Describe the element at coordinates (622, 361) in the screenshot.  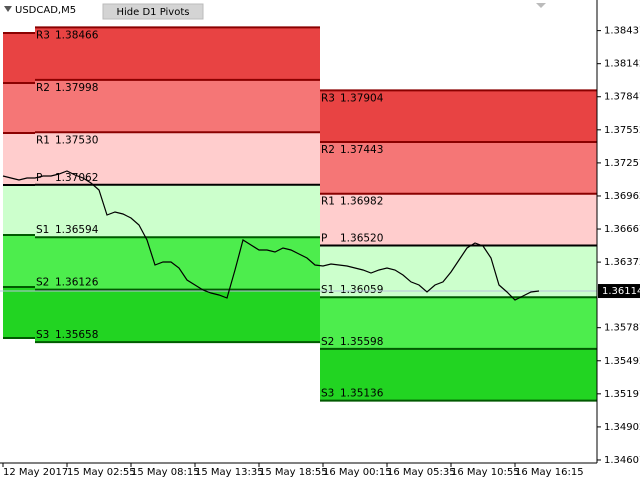
I see `y-tick-label: 1.35492` at that location.